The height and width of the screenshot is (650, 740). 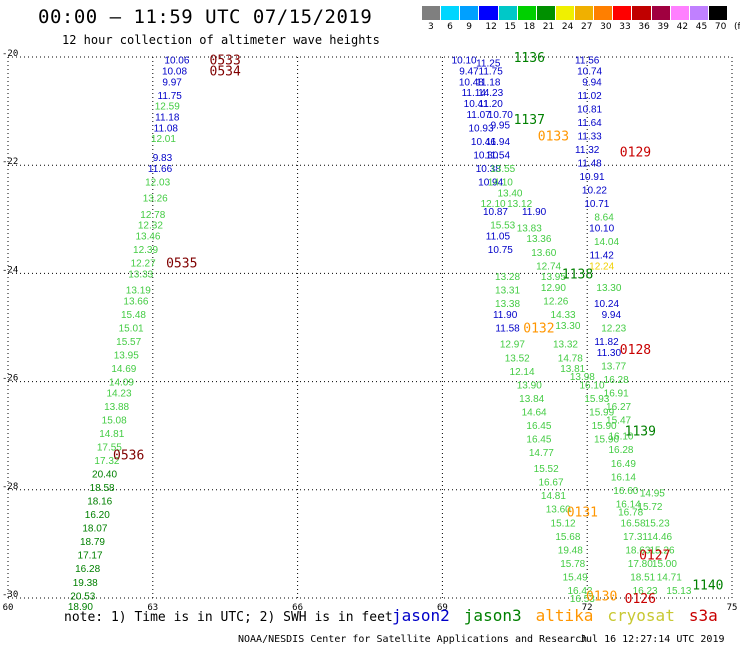 What do you see at coordinates (205, 17) in the screenshot?
I see `chart-title: 00:00 – 11:59 UTC 07/15/2019` at bounding box center [205, 17].